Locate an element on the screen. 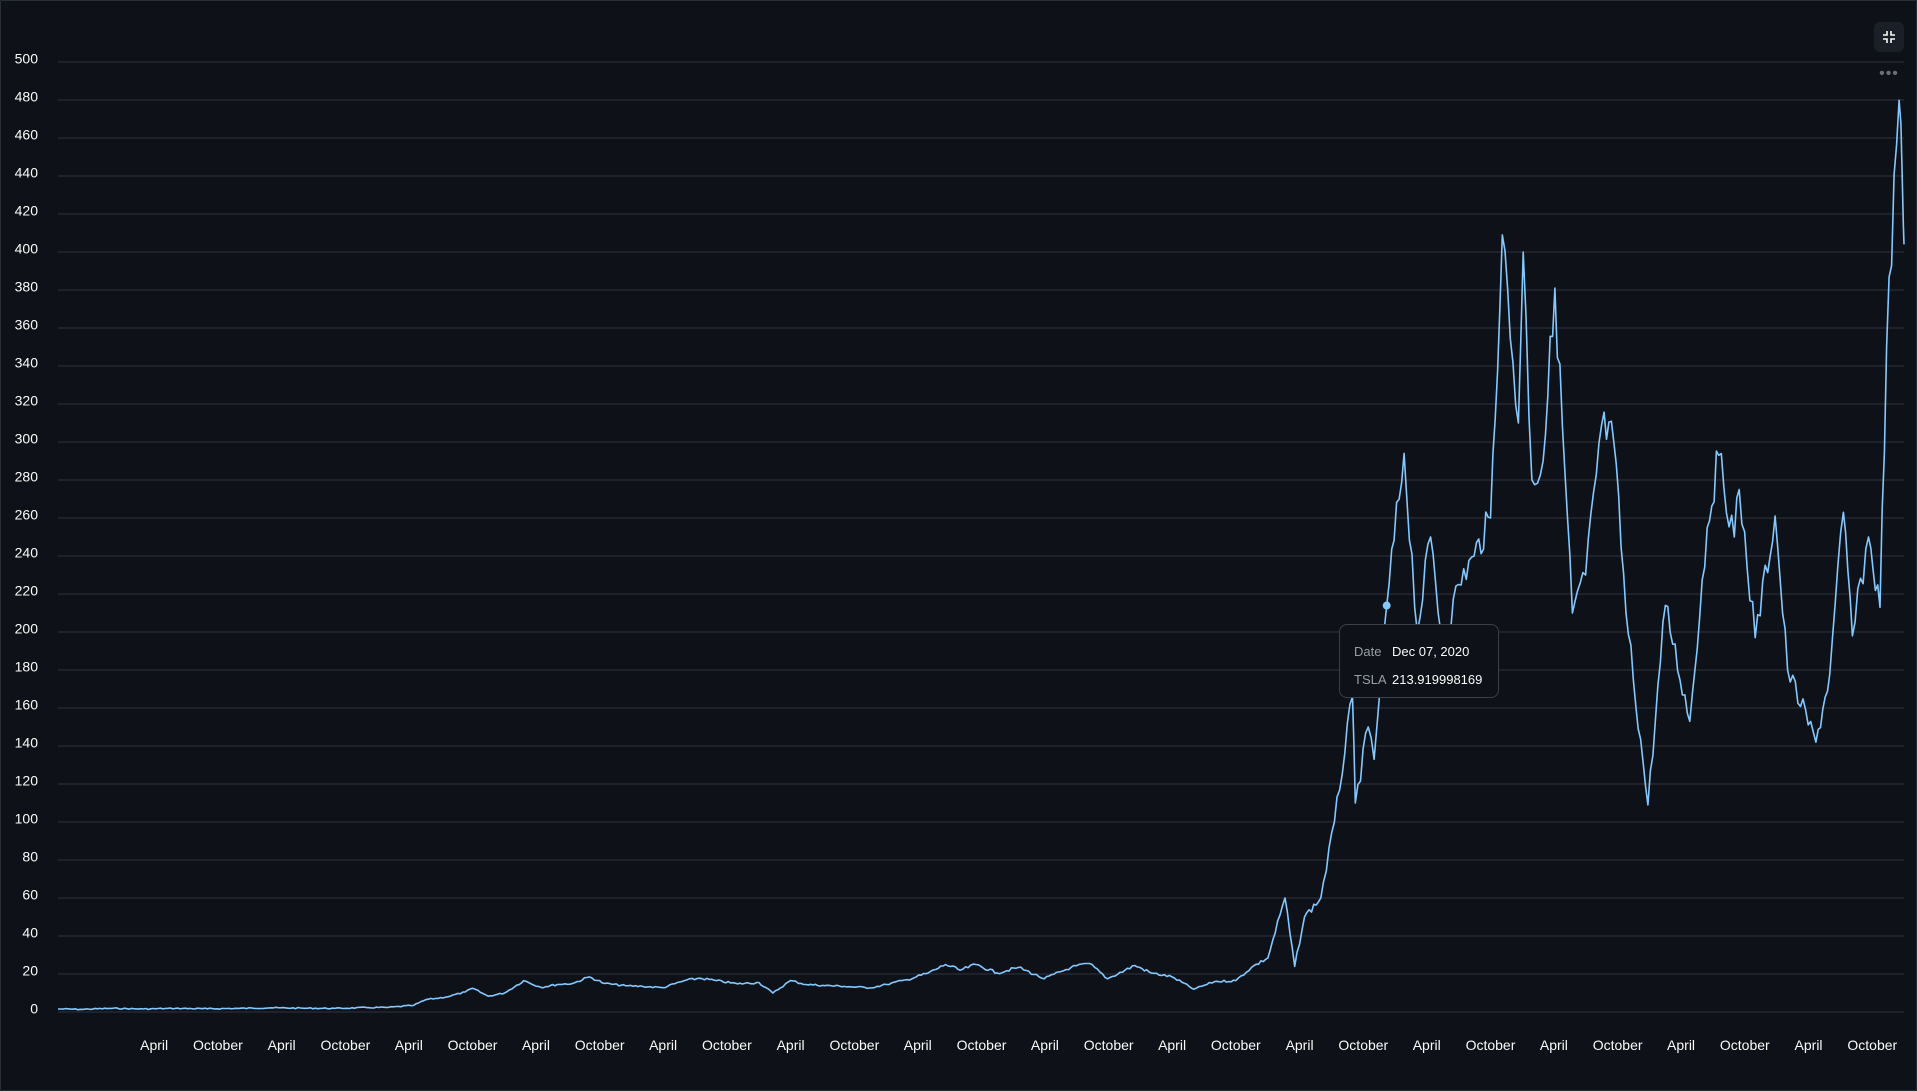 The width and height of the screenshot is (1917, 1091). y-tick-label: 160 is located at coordinates (27, 705).